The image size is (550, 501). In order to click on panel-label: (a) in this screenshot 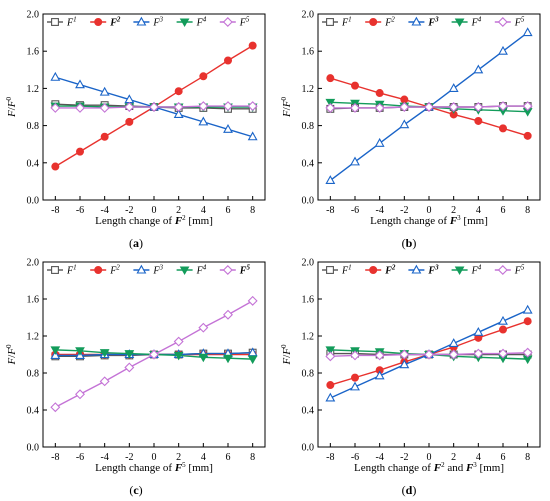, I will do `click(136, 243)`.